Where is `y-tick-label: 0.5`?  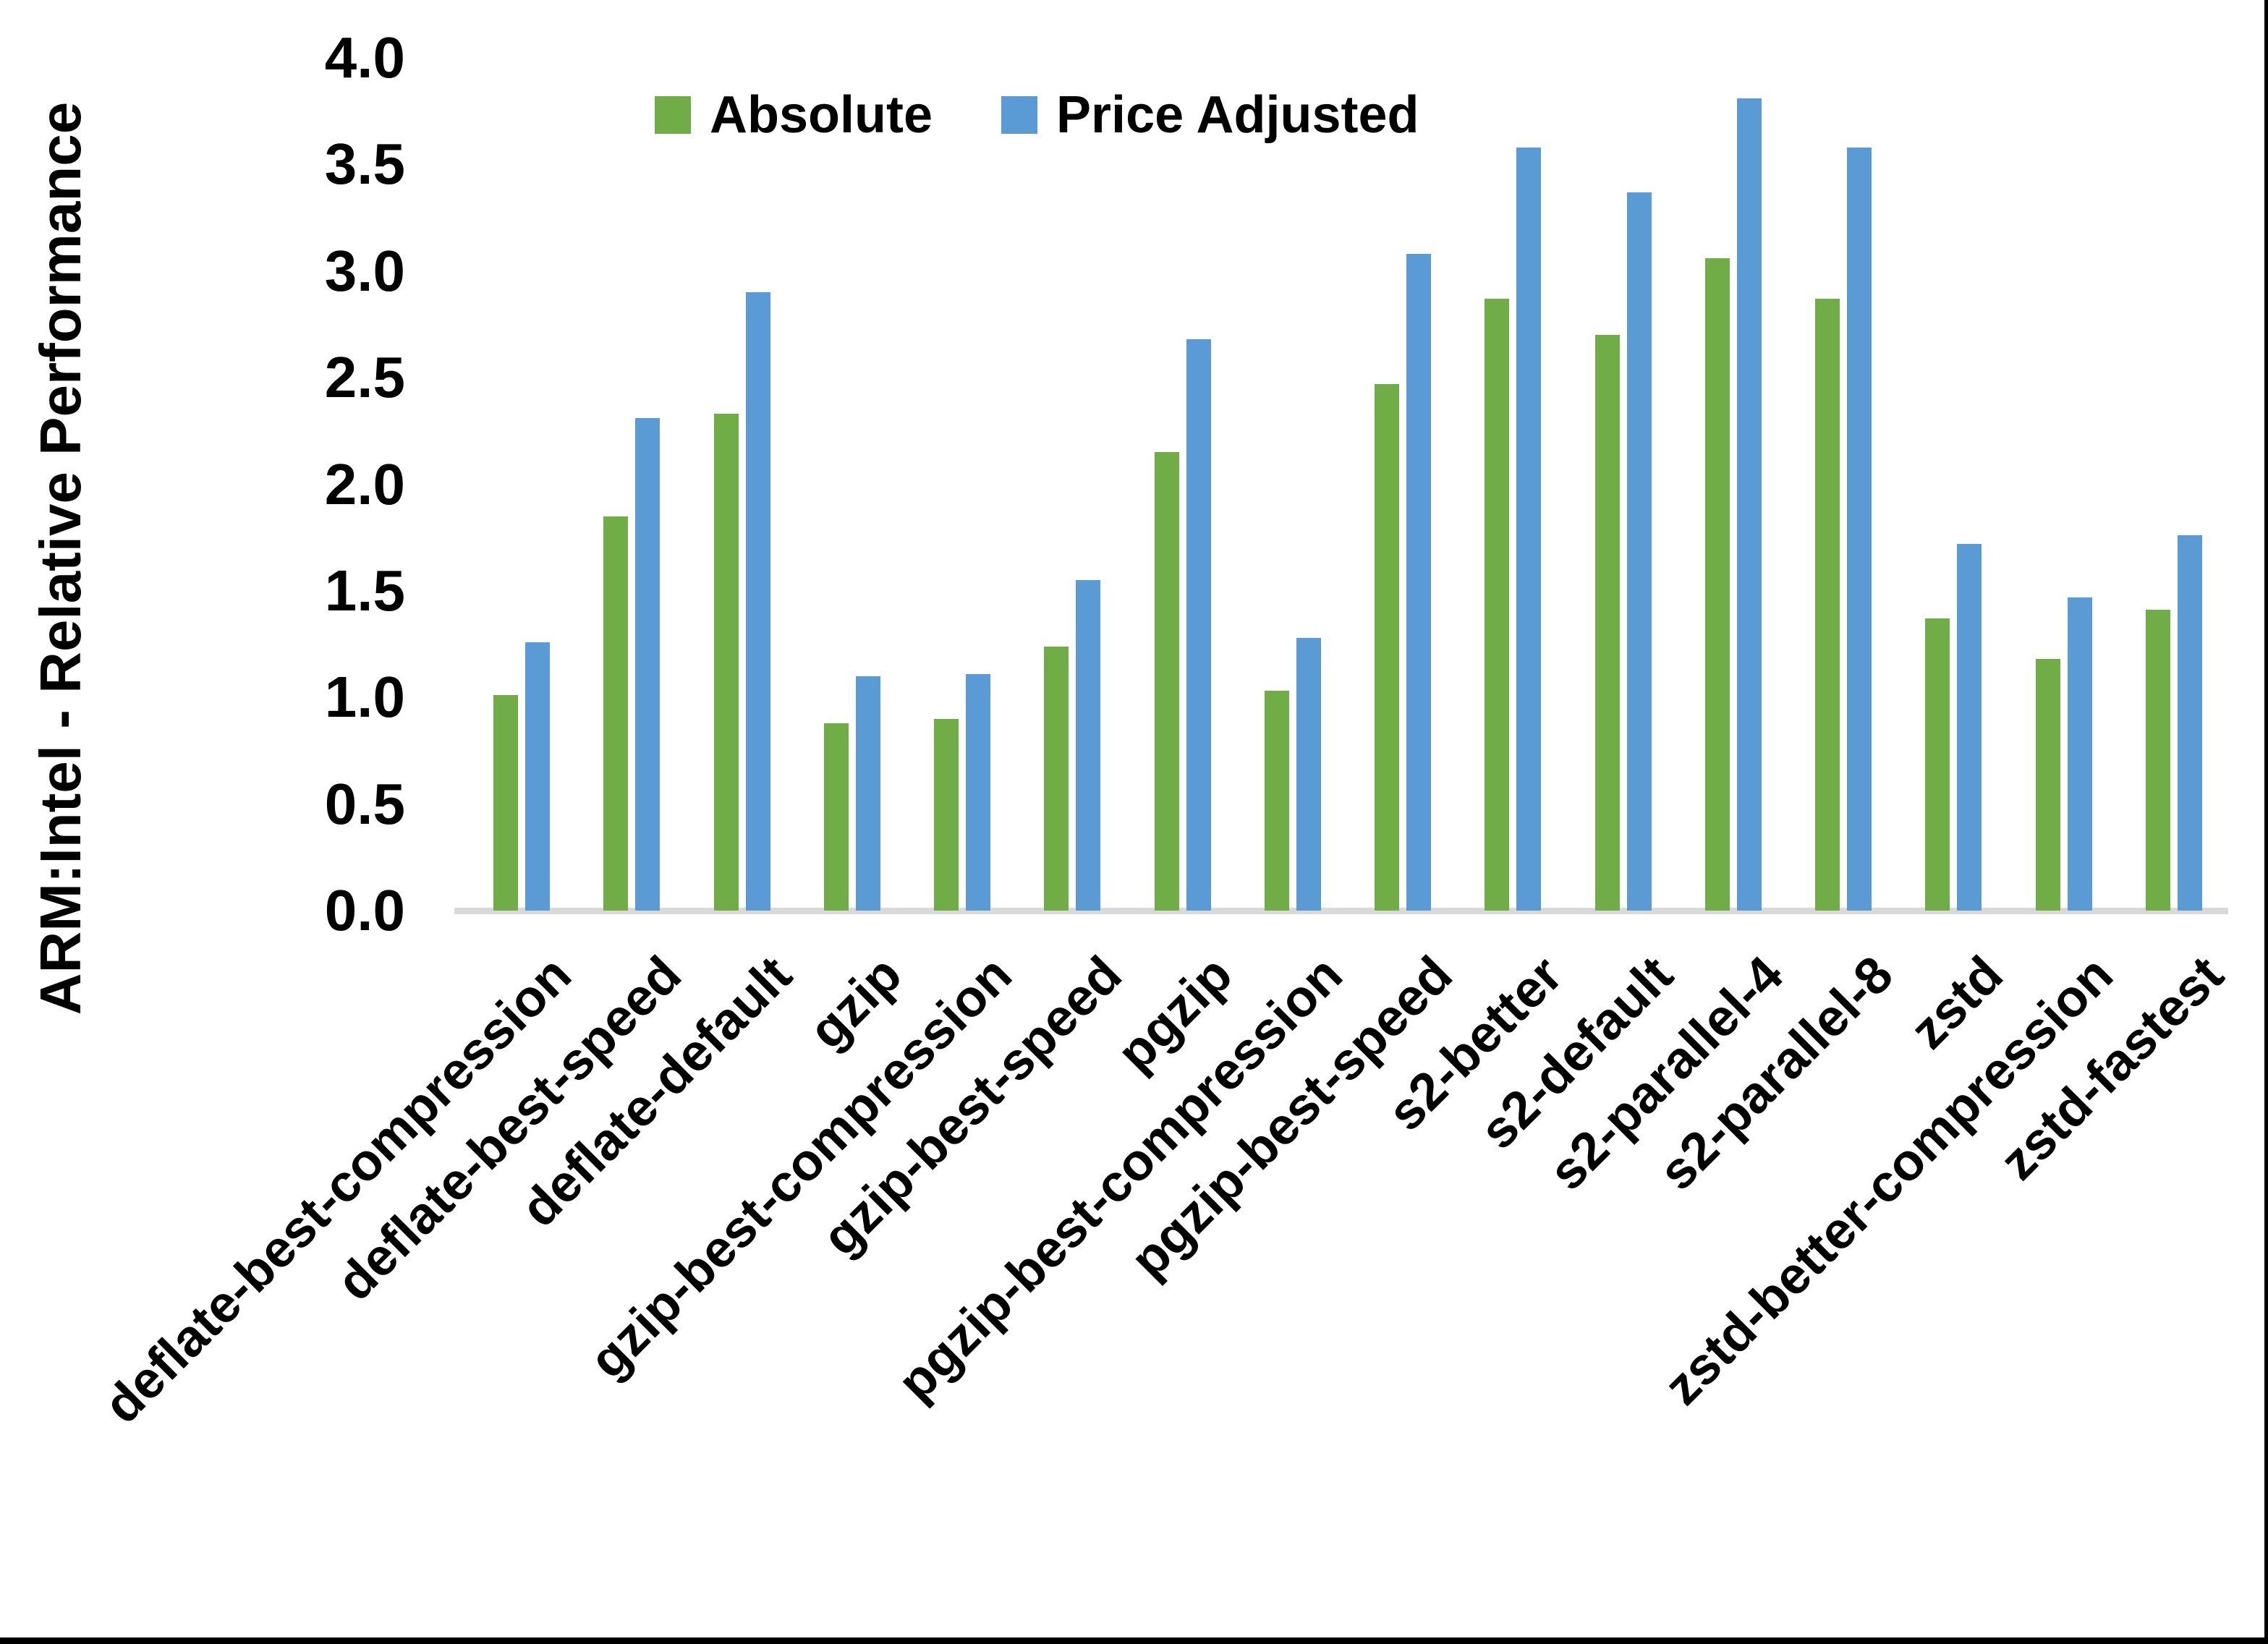
y-tick-label: 0.5 is located at coordinates (364, 803).